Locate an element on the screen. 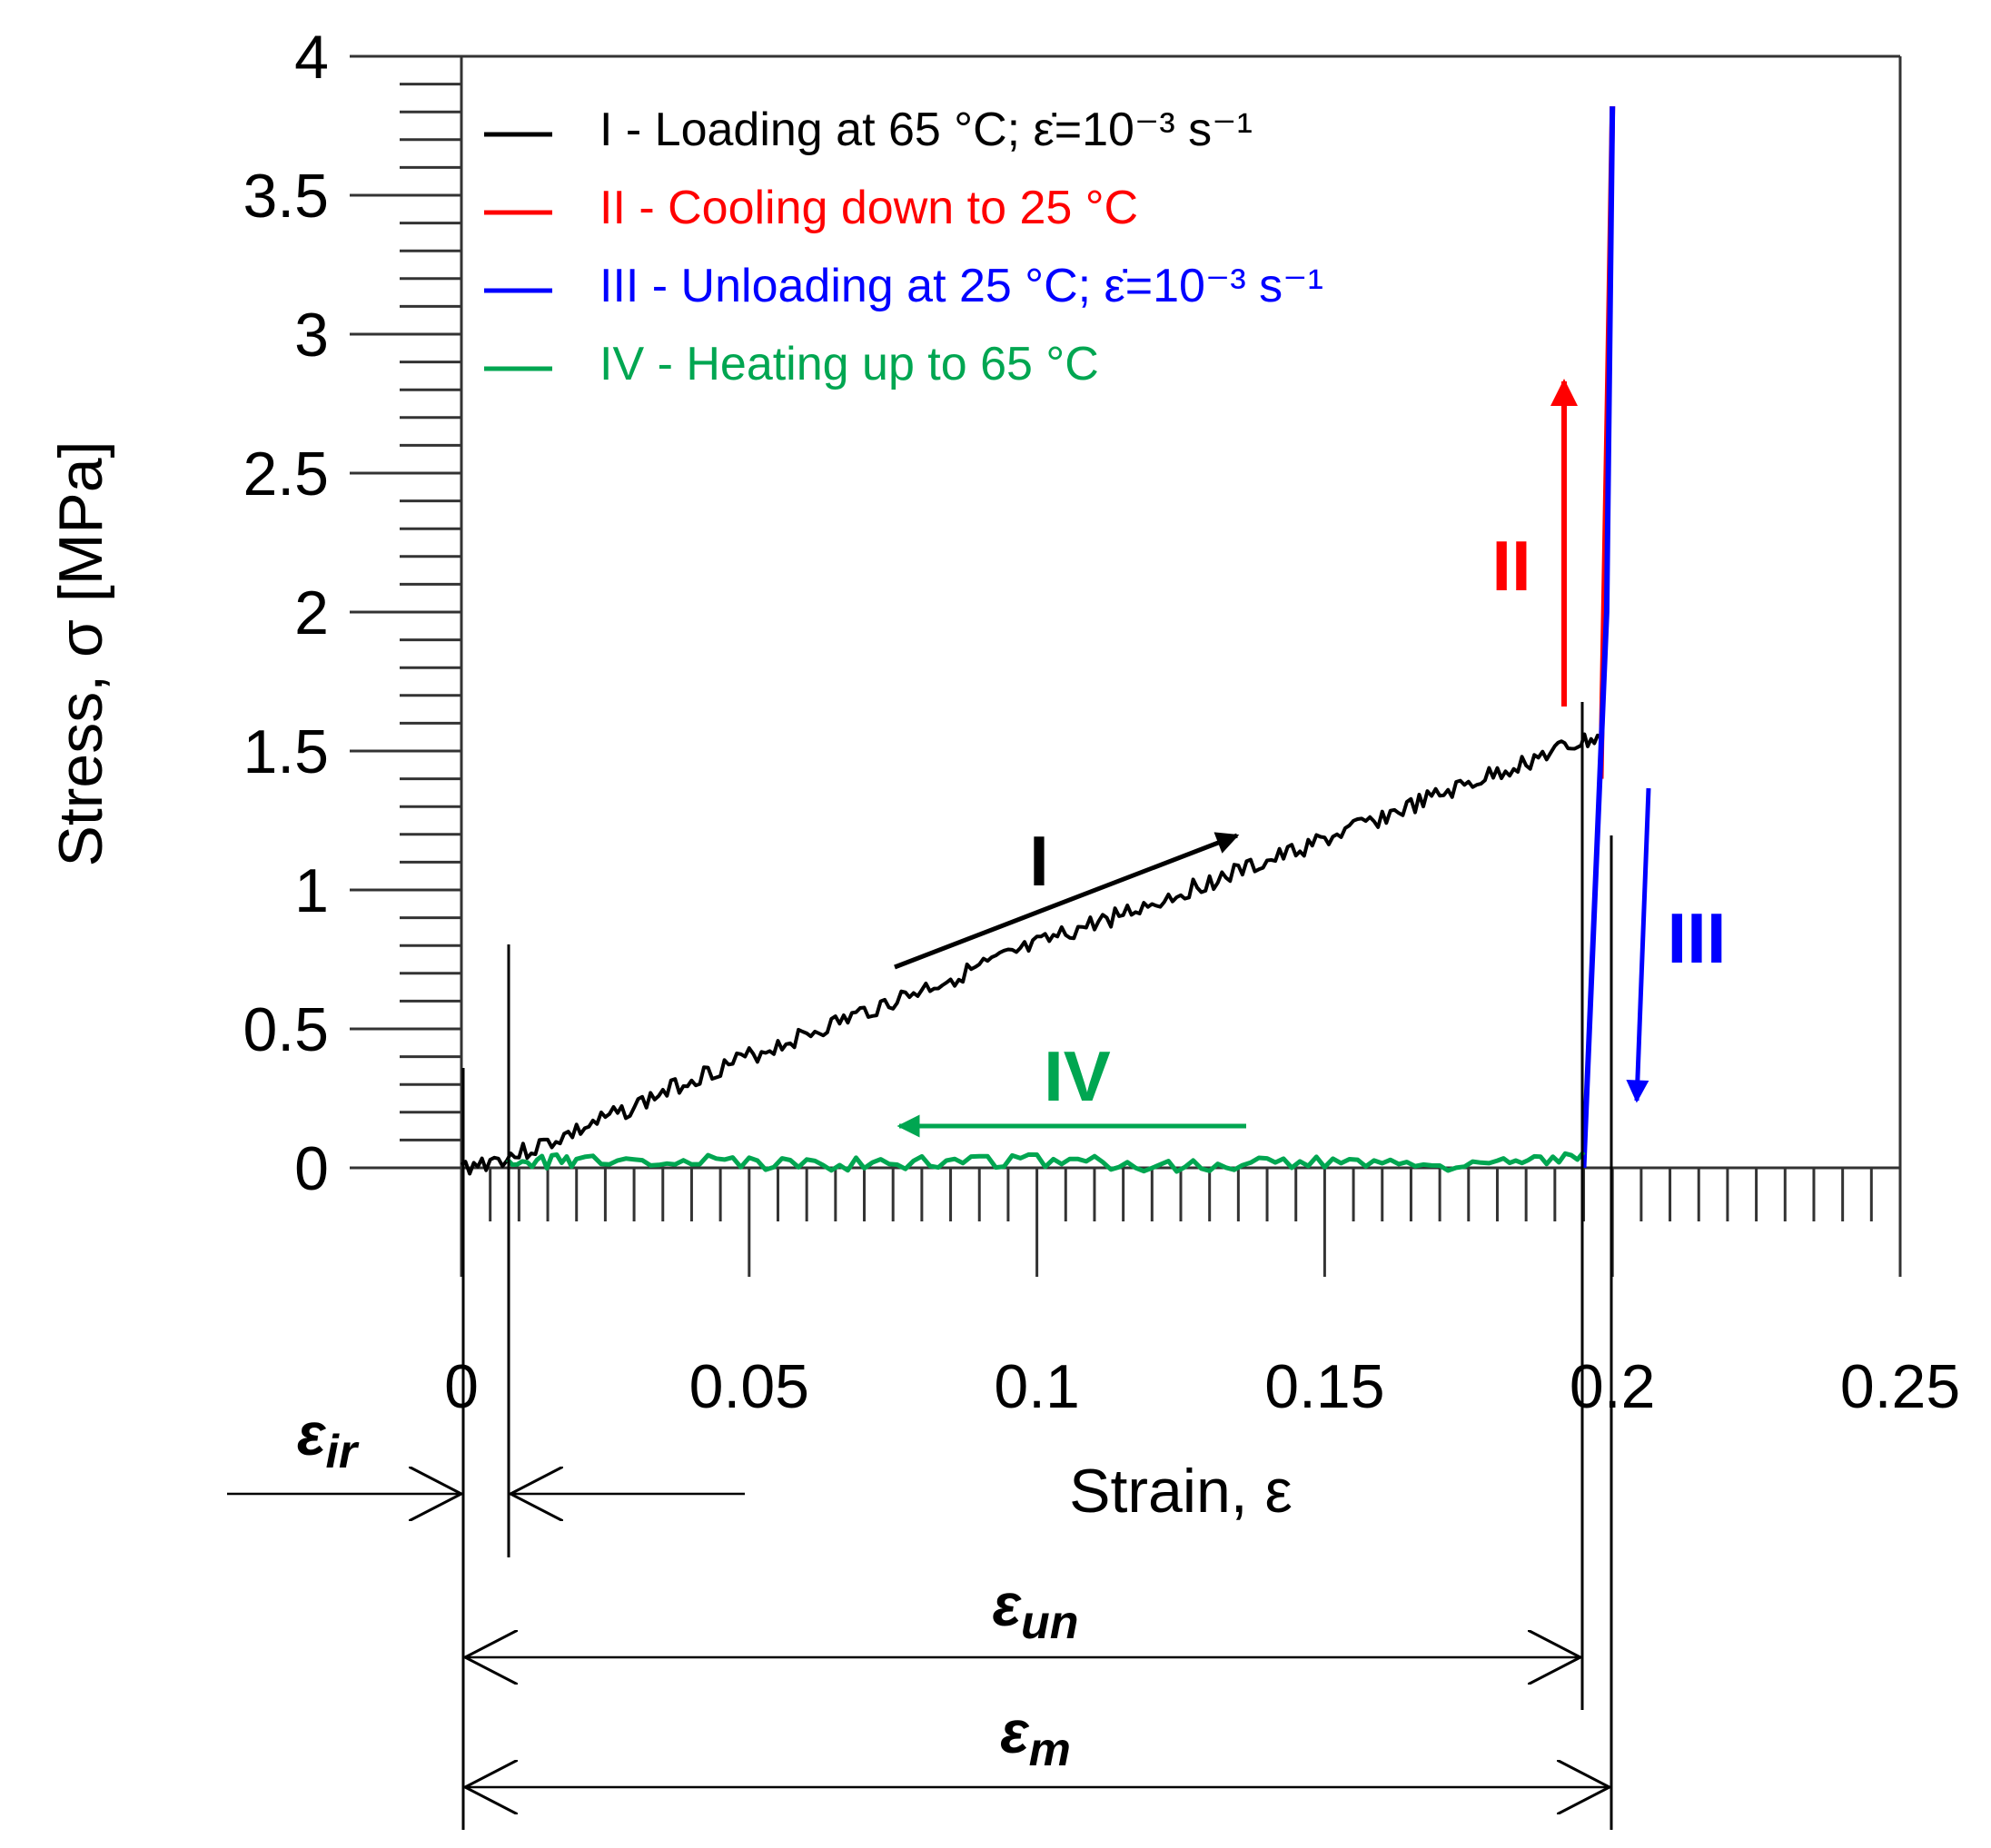  x-tick-label: 0 is located at coordinates (462, 1387).